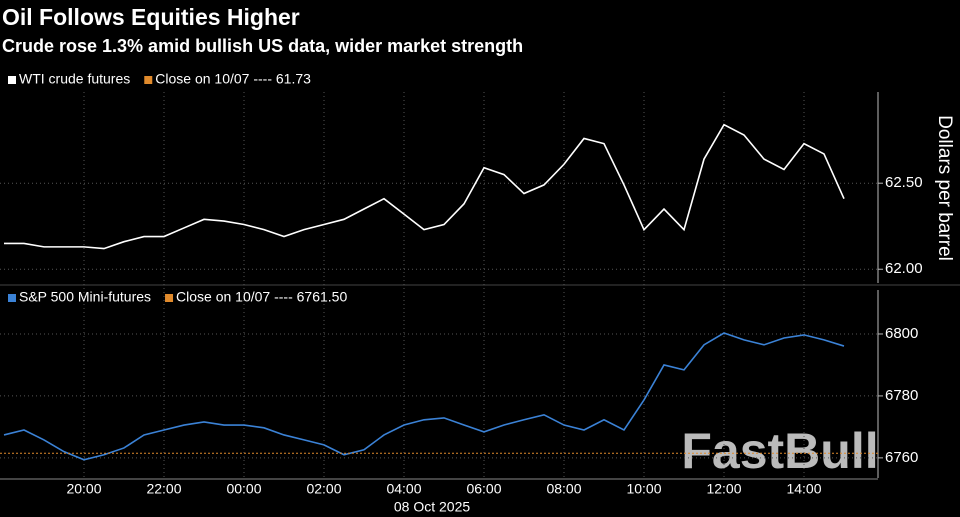 Image resolution: width=960 pixels, height=517 pixels. What do you see at coordinates (261, 297) in the screenshot?
I see `legend-label: Close on 10/07 ---- 6761.50` at bounding box center [261, 297].